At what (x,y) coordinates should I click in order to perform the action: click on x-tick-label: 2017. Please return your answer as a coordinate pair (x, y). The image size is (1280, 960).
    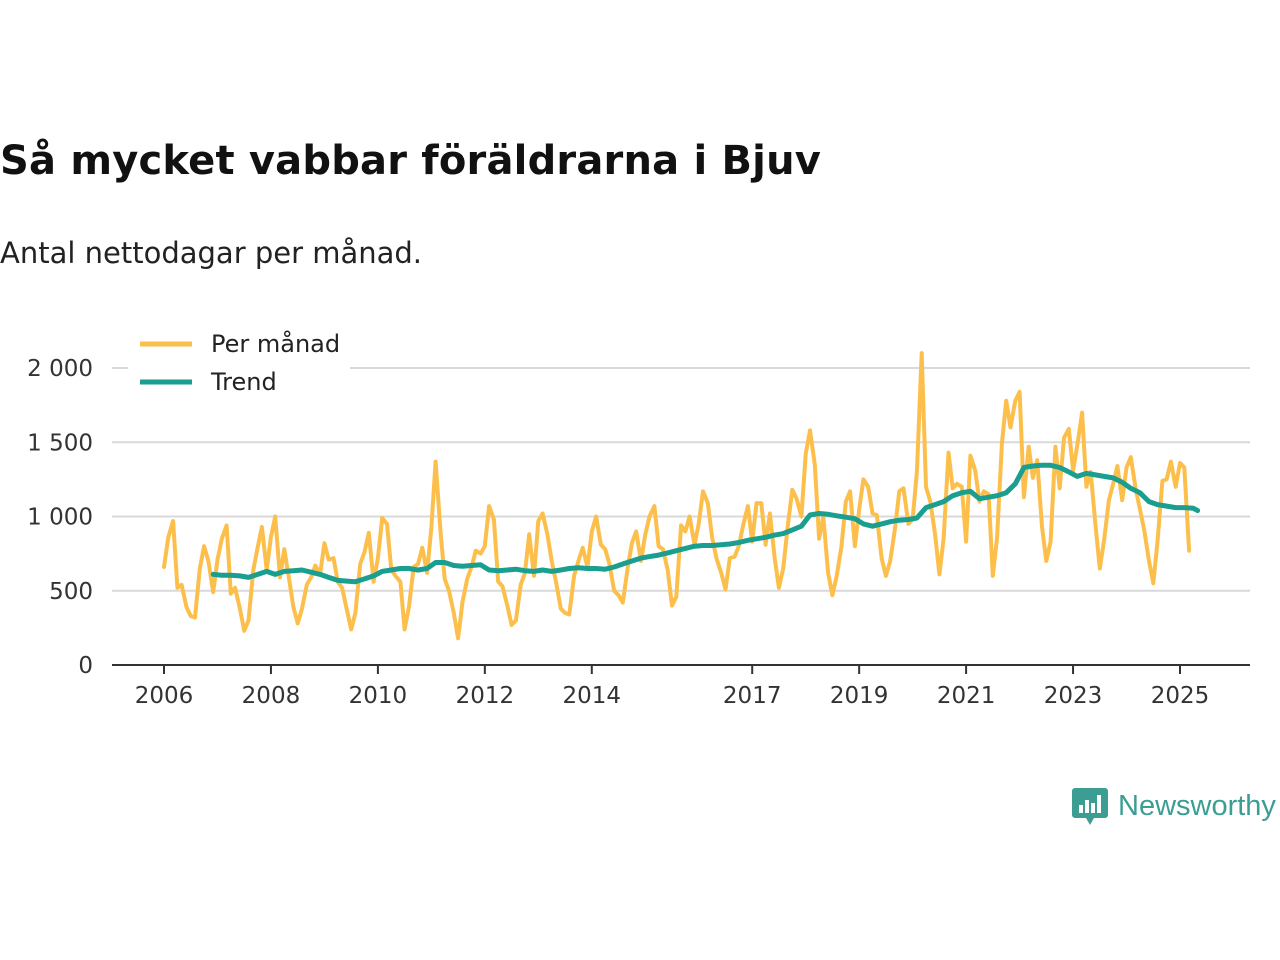
    Looking at the image, I should click on (752, 696).